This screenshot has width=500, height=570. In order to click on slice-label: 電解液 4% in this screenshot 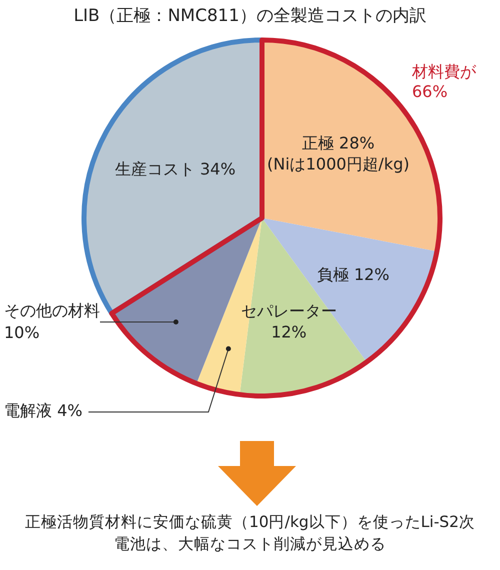, I will do `click(43, 410)`.